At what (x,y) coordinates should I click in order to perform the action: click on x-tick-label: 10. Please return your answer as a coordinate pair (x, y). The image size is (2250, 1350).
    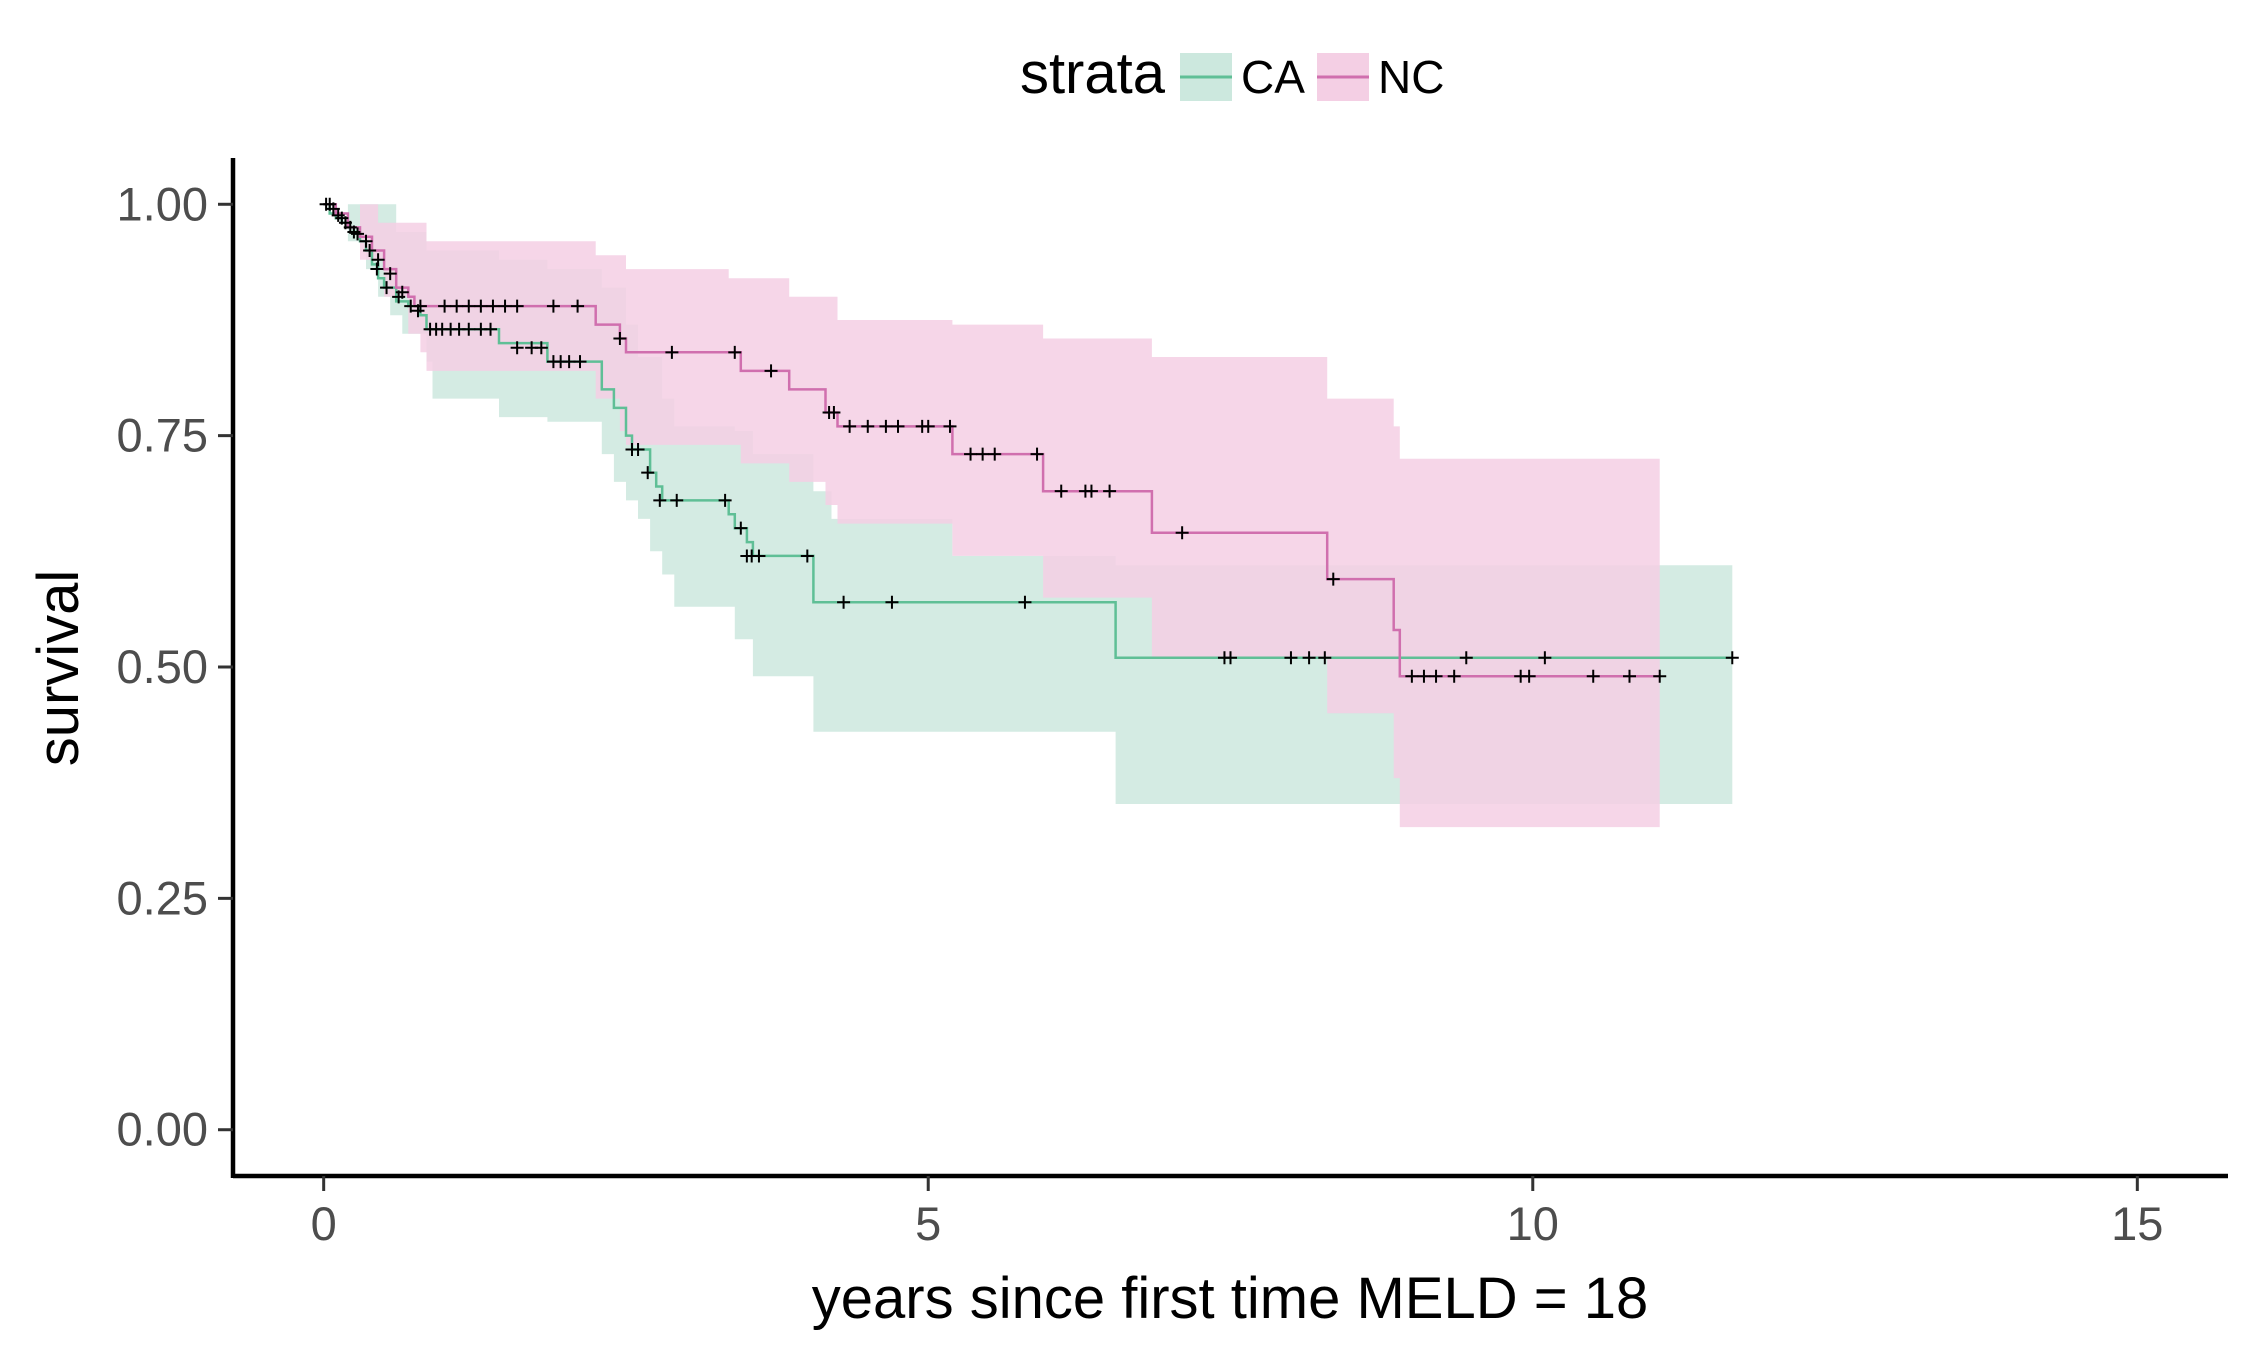
    Looking at the image, I should click on (1533, 1223).